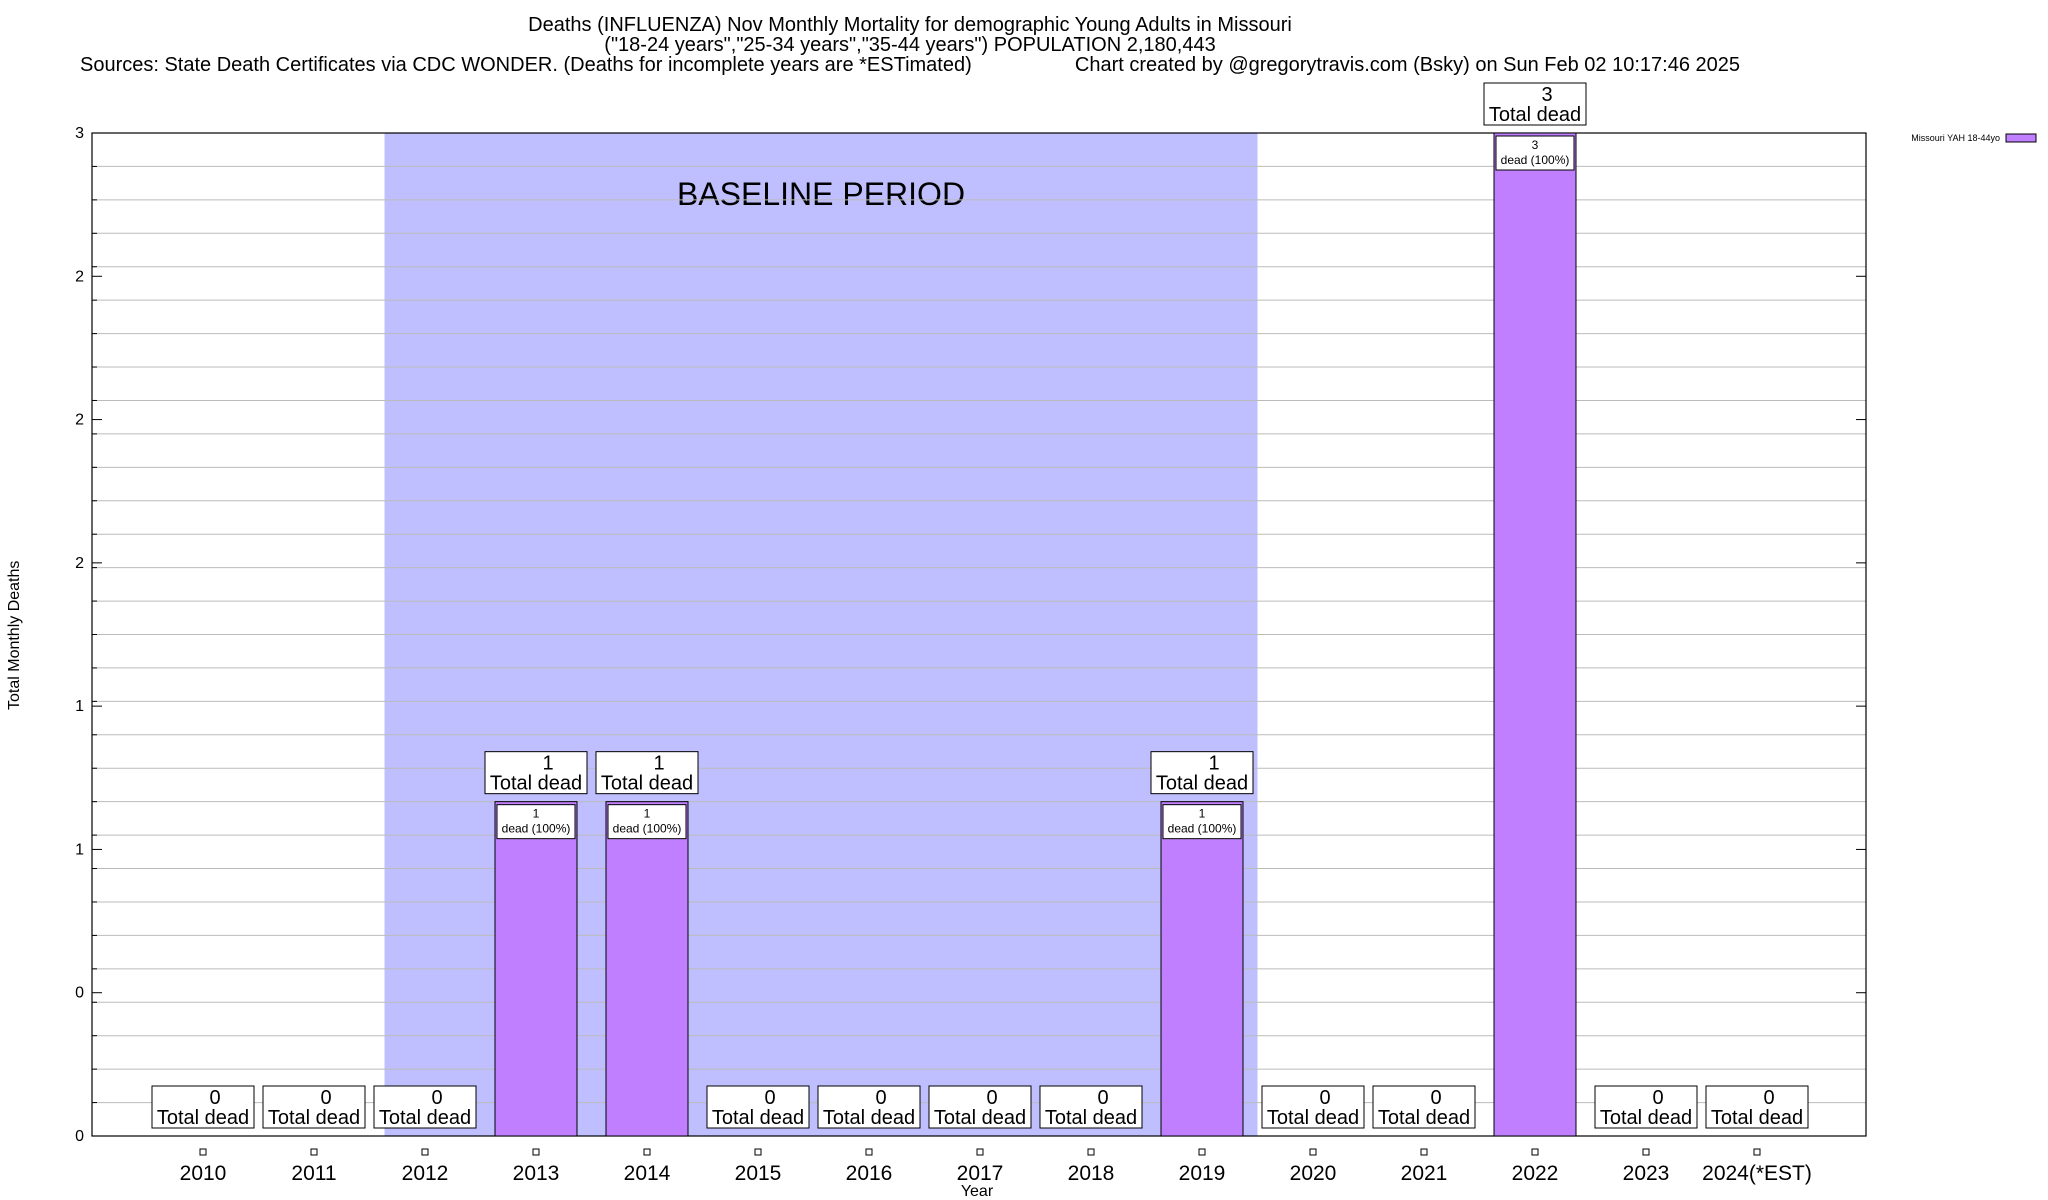 The width and height of the screenshot is (2048, 1200). Describe the element at coordinates (1202, 1173) in the screenshot. I see `x-tick-label: 2019` at that location.